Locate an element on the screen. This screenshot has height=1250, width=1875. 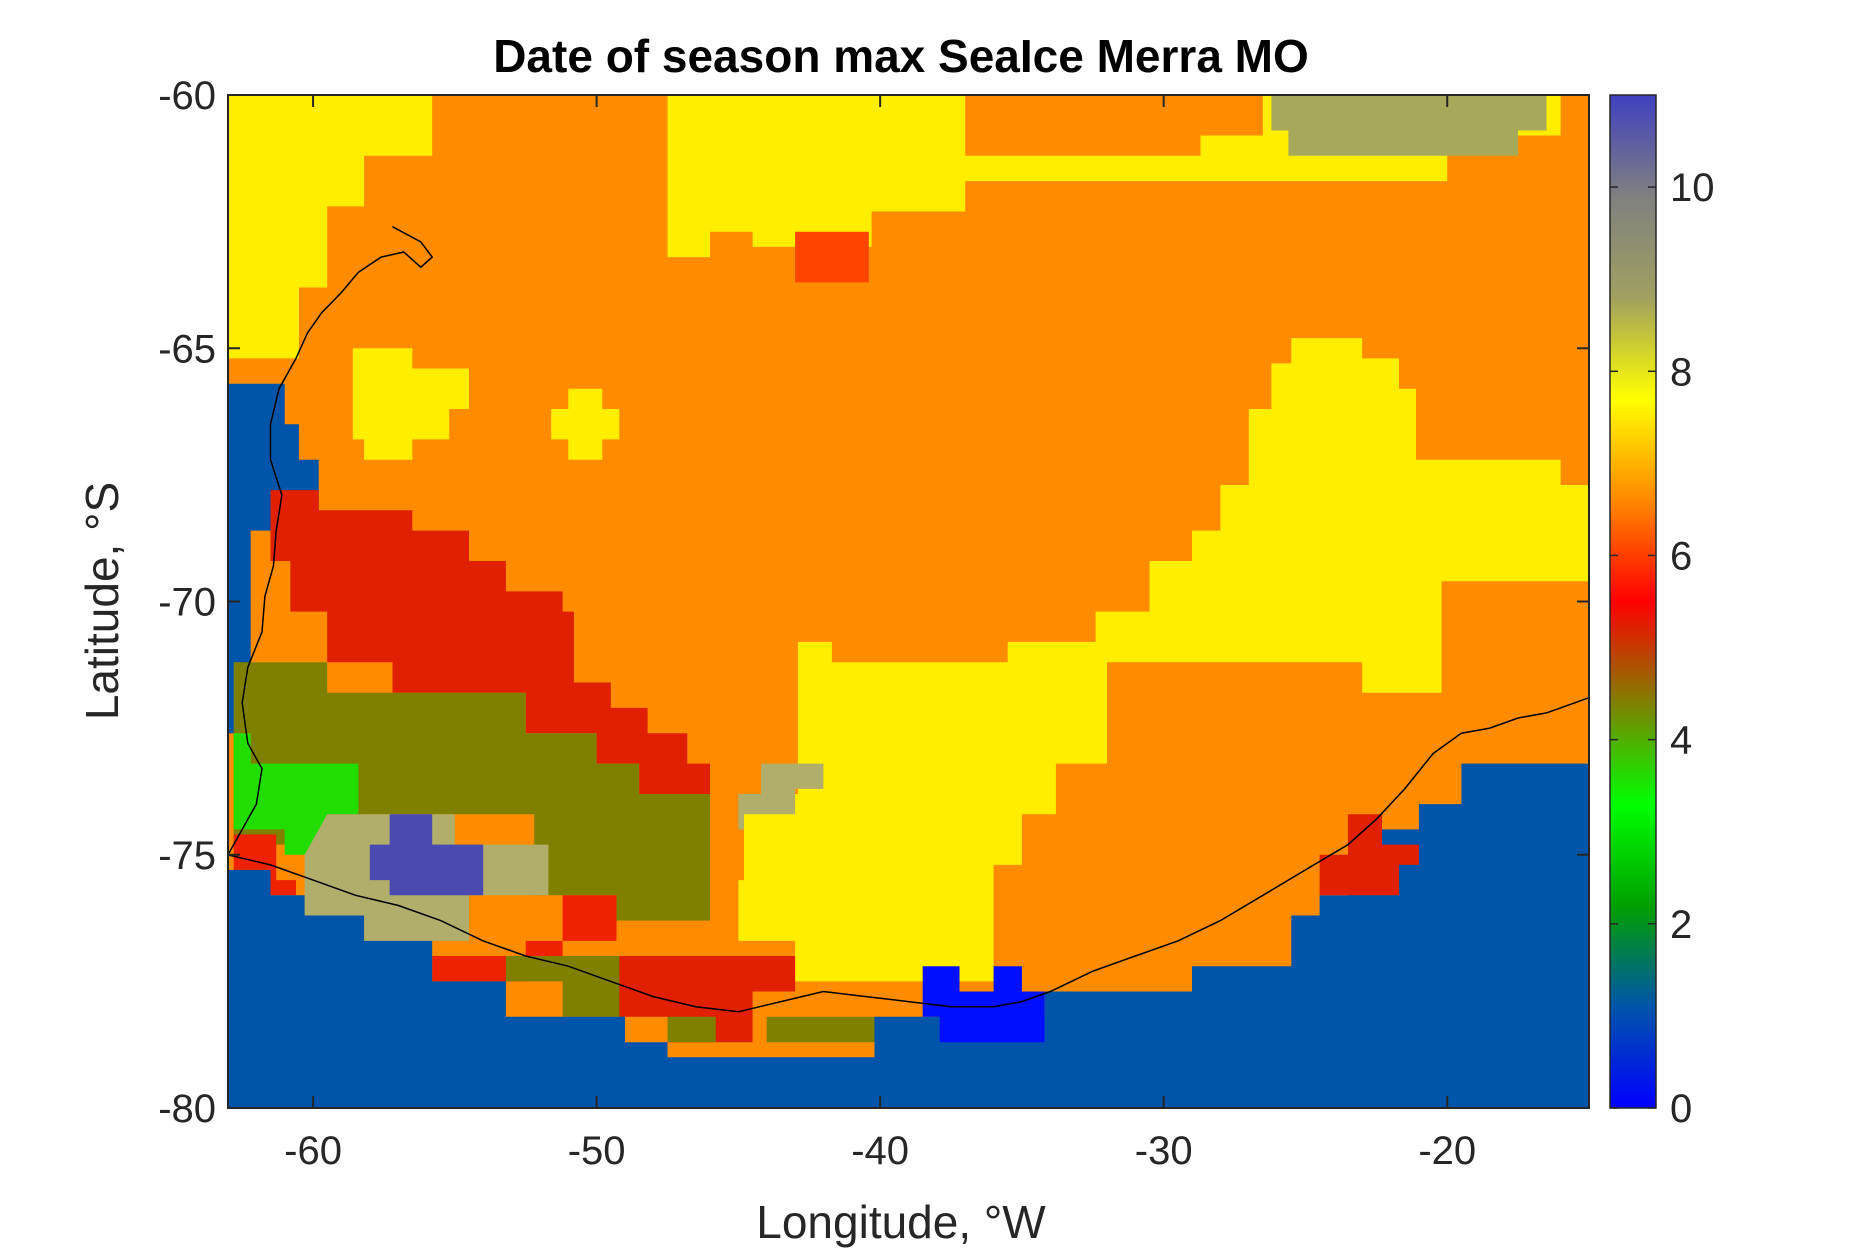
colorbar-tick-label: 4 is located at coordinates (1681, 741).